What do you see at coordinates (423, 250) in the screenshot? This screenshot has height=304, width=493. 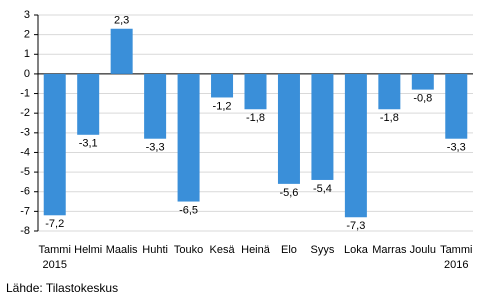 I see `x-tick-label: Joulu` at bounding box center [423, 250].